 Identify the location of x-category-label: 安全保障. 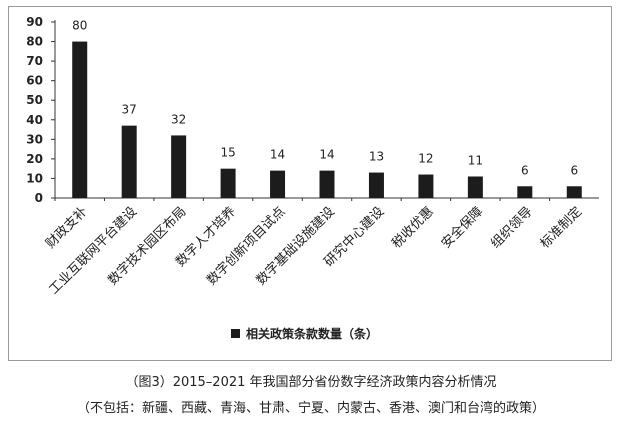
(462, 228).